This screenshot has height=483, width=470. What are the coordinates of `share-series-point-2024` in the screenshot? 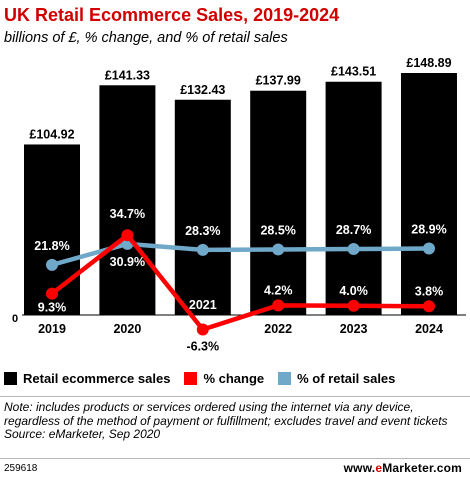 It's located at (429, 248).